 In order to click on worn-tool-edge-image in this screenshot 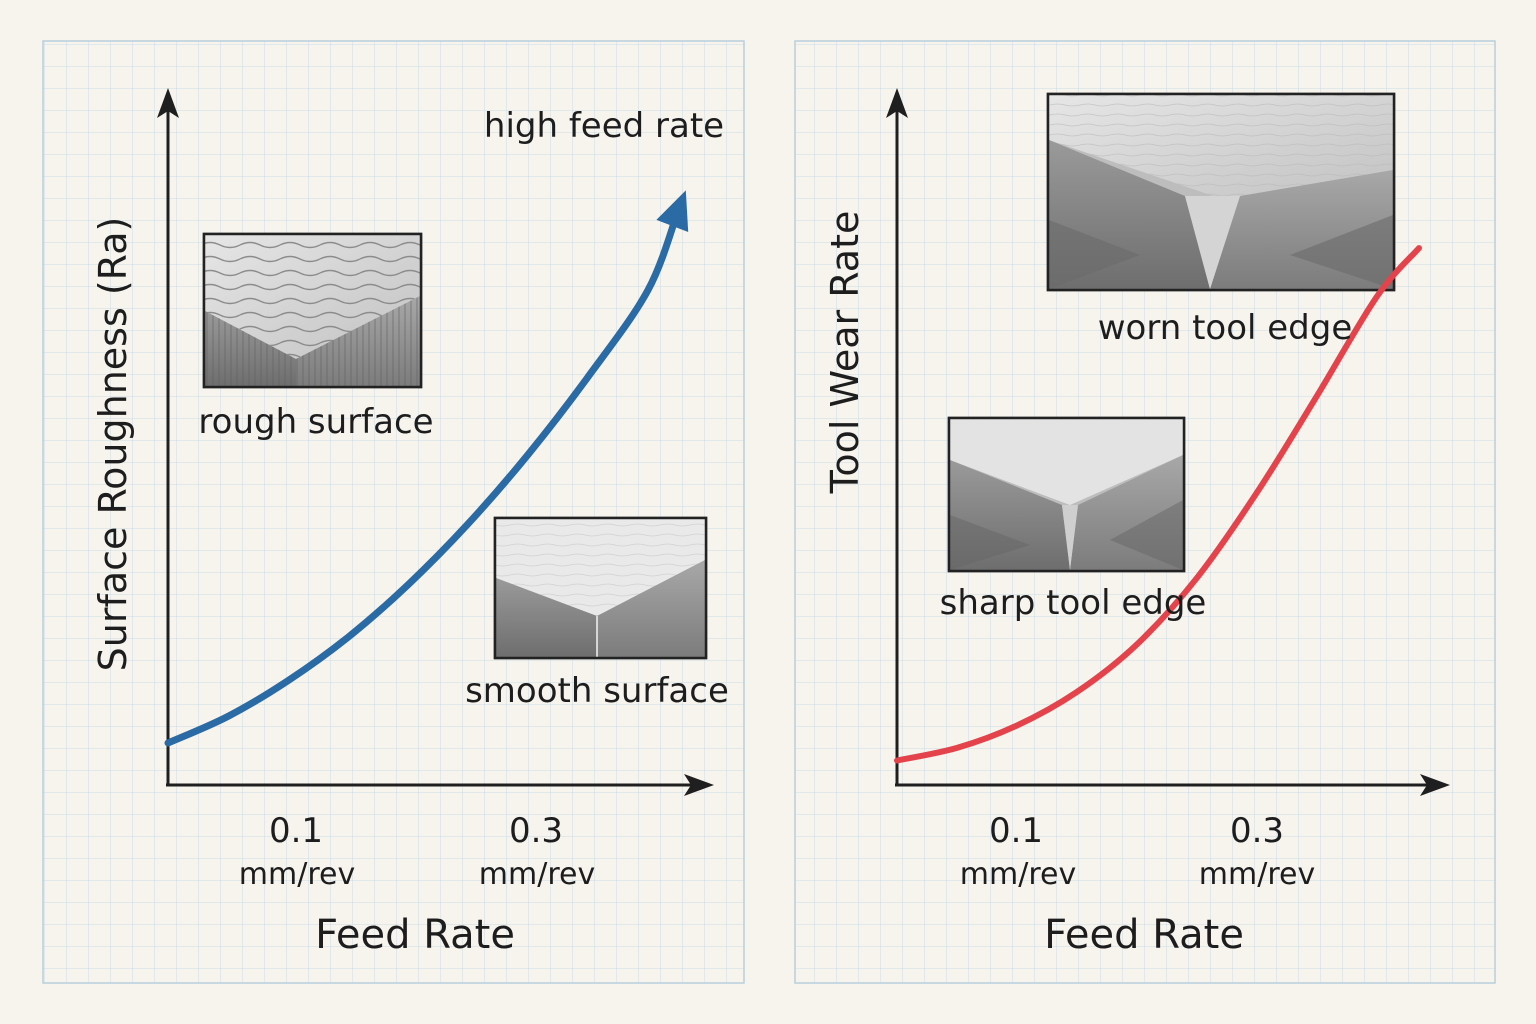, I will do `click(1221, 192)`.